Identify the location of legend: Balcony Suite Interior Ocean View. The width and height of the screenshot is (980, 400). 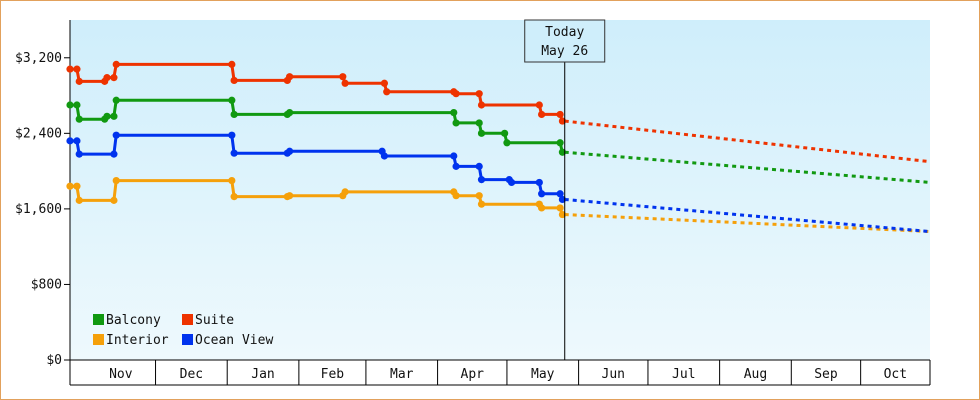
(183, 330).